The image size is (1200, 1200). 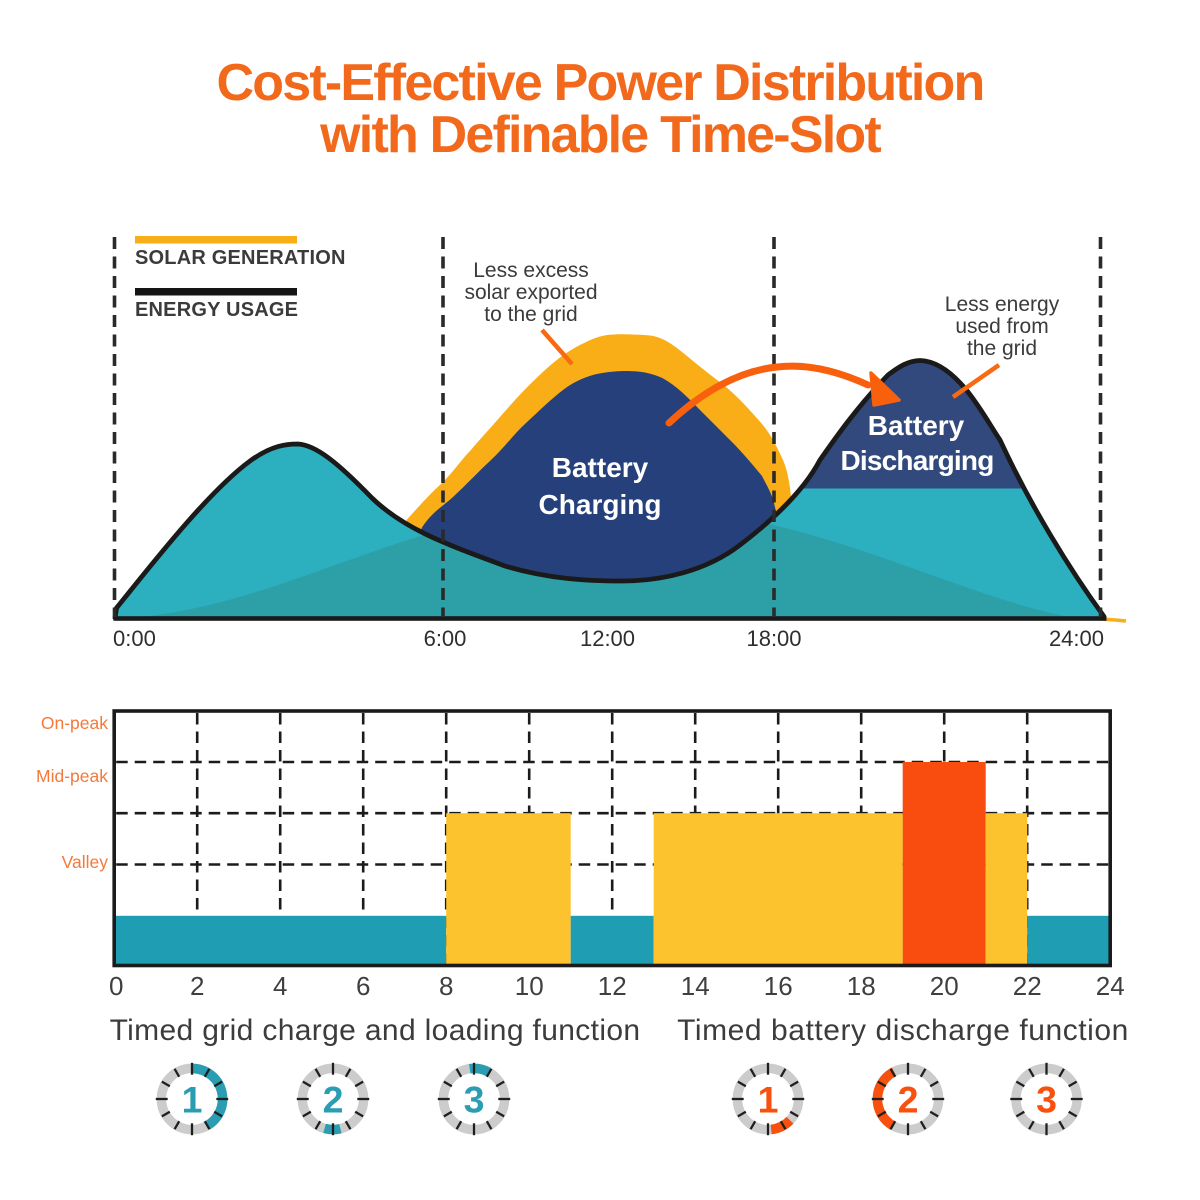 I want to click on svg-text: 12:00, so click(x=607, y=638).